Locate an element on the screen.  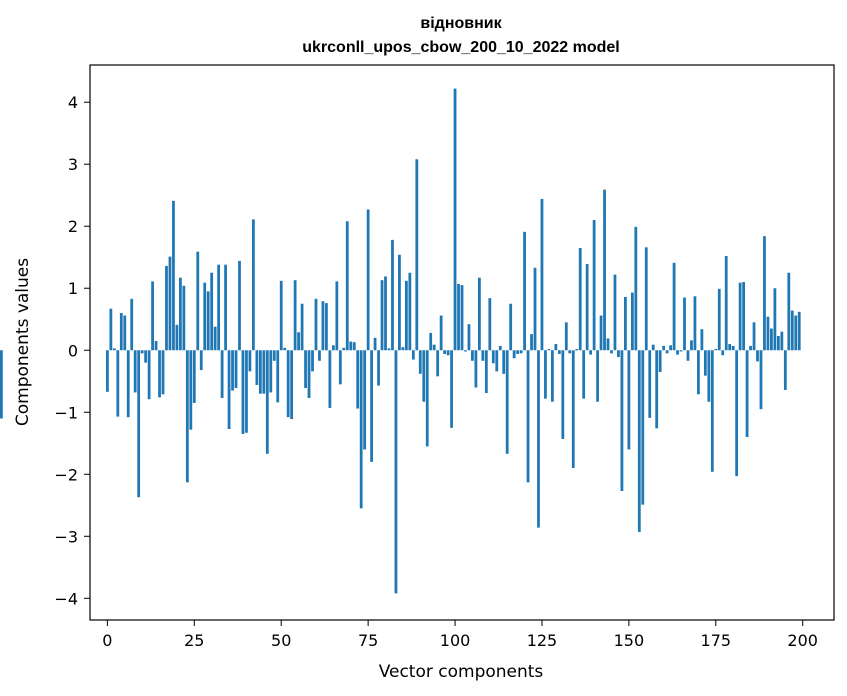
x-tick-label: 100 is located at coordinates (455, 640).